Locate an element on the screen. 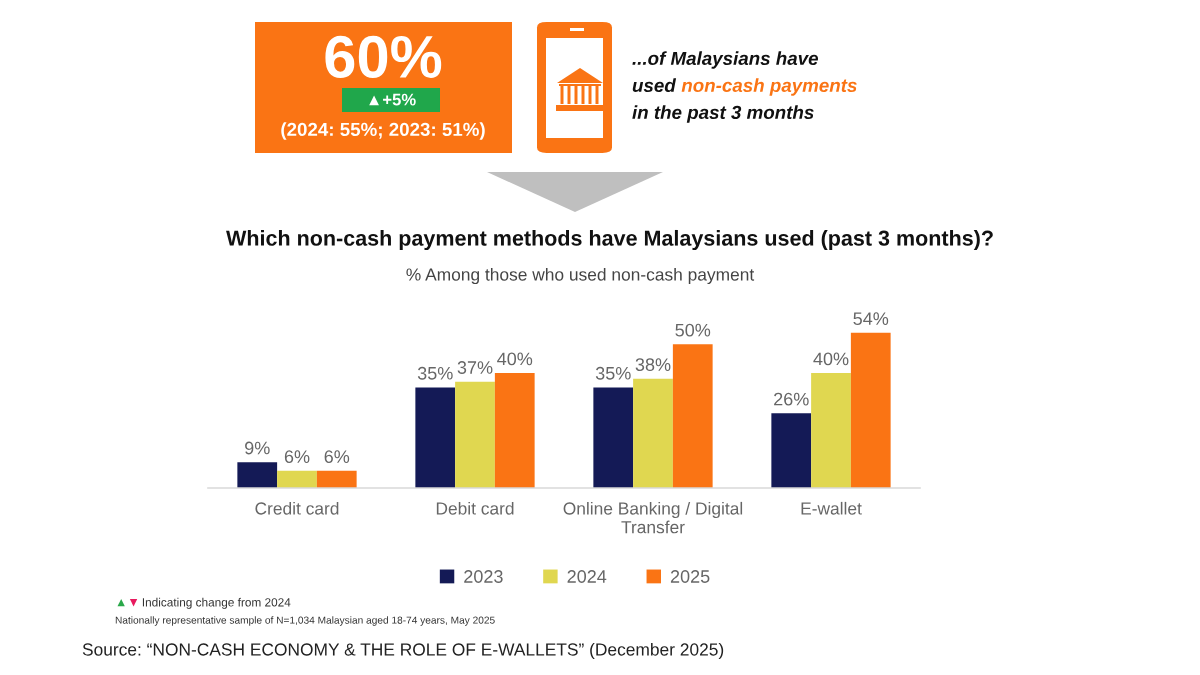  legend-label: 2023 is located at coordinates (483, 576).